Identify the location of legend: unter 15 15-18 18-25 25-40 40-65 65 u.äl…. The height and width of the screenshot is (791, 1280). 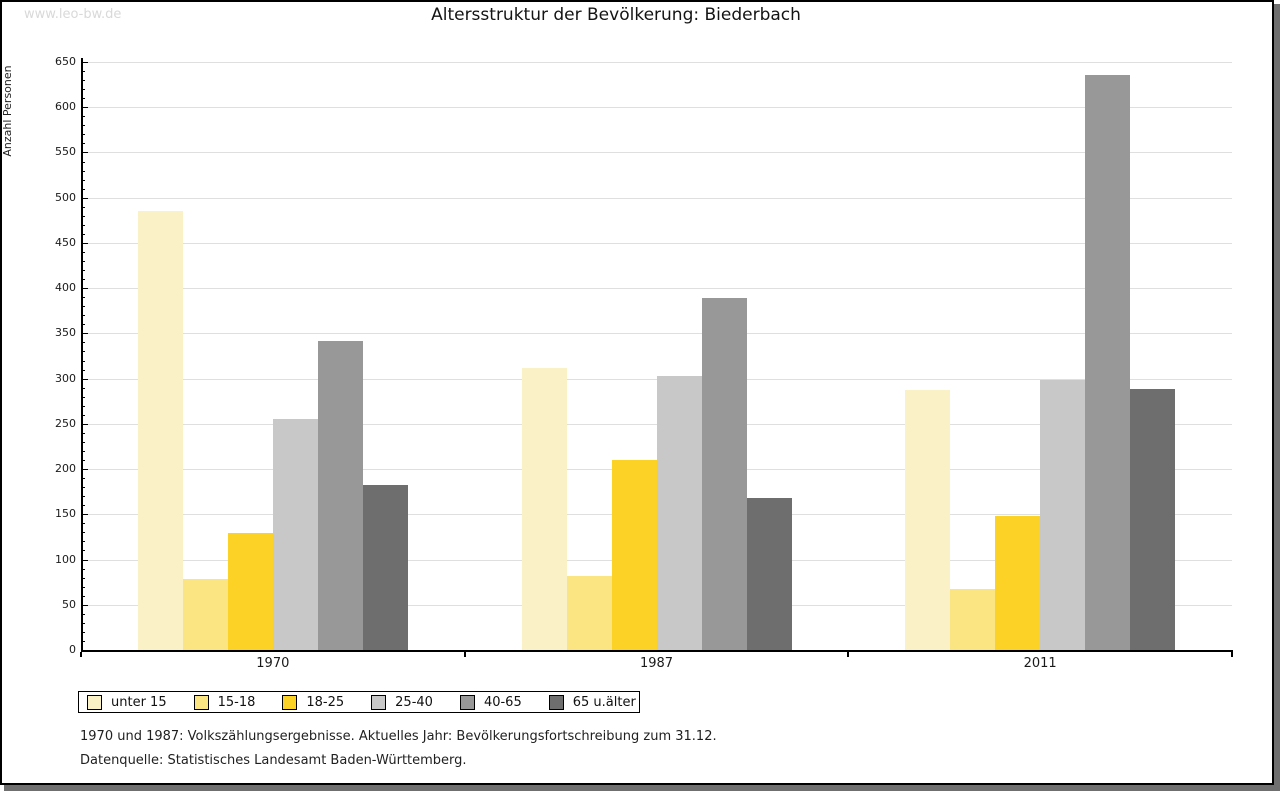
(359, 702).